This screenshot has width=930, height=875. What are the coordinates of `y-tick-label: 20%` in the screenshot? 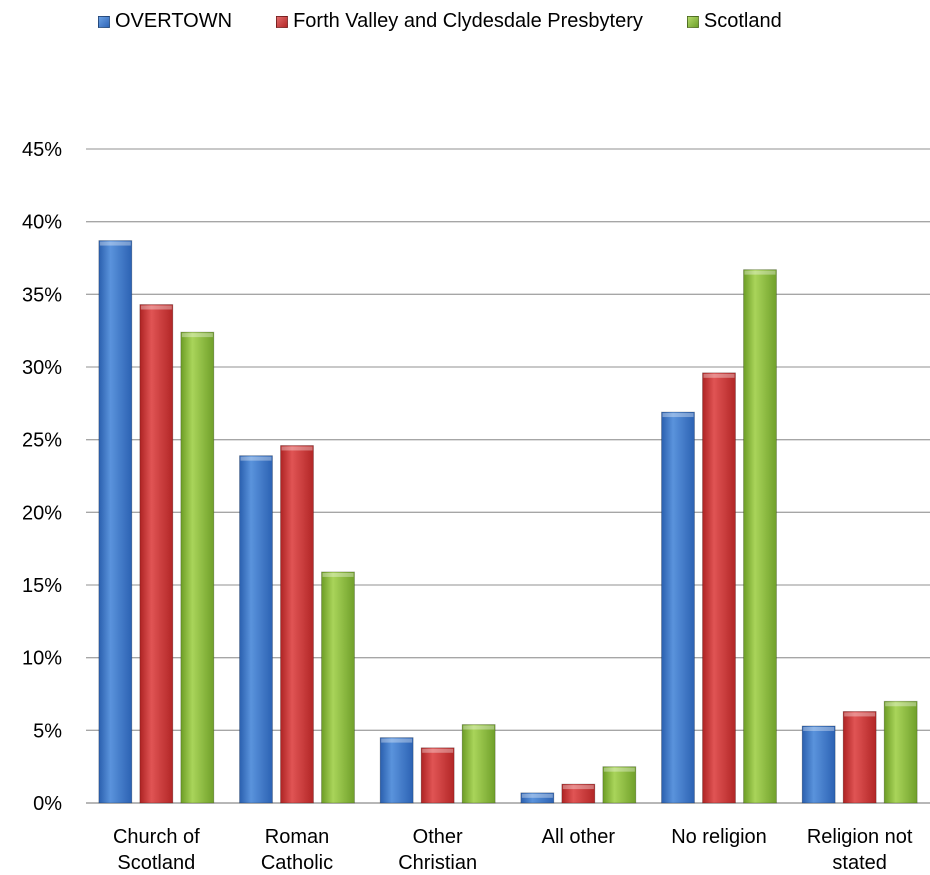 It's located at (42, 513).